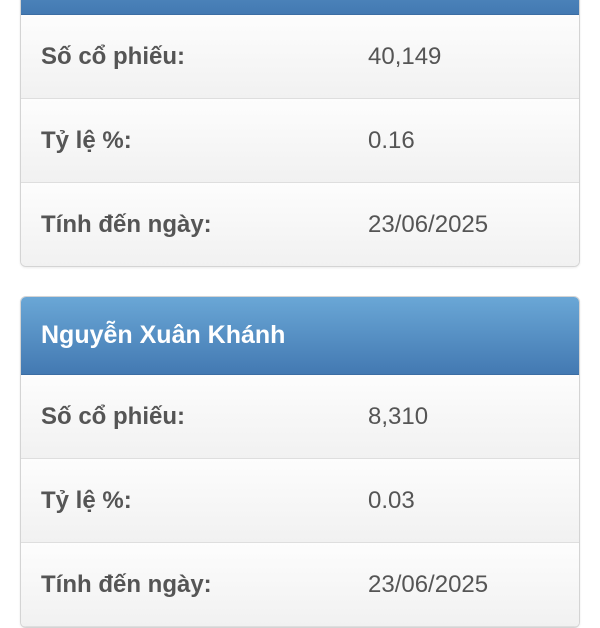 The height and width of the screenshot is (628, 600). I want to click on row-value: 0.16, so click(391, 140).